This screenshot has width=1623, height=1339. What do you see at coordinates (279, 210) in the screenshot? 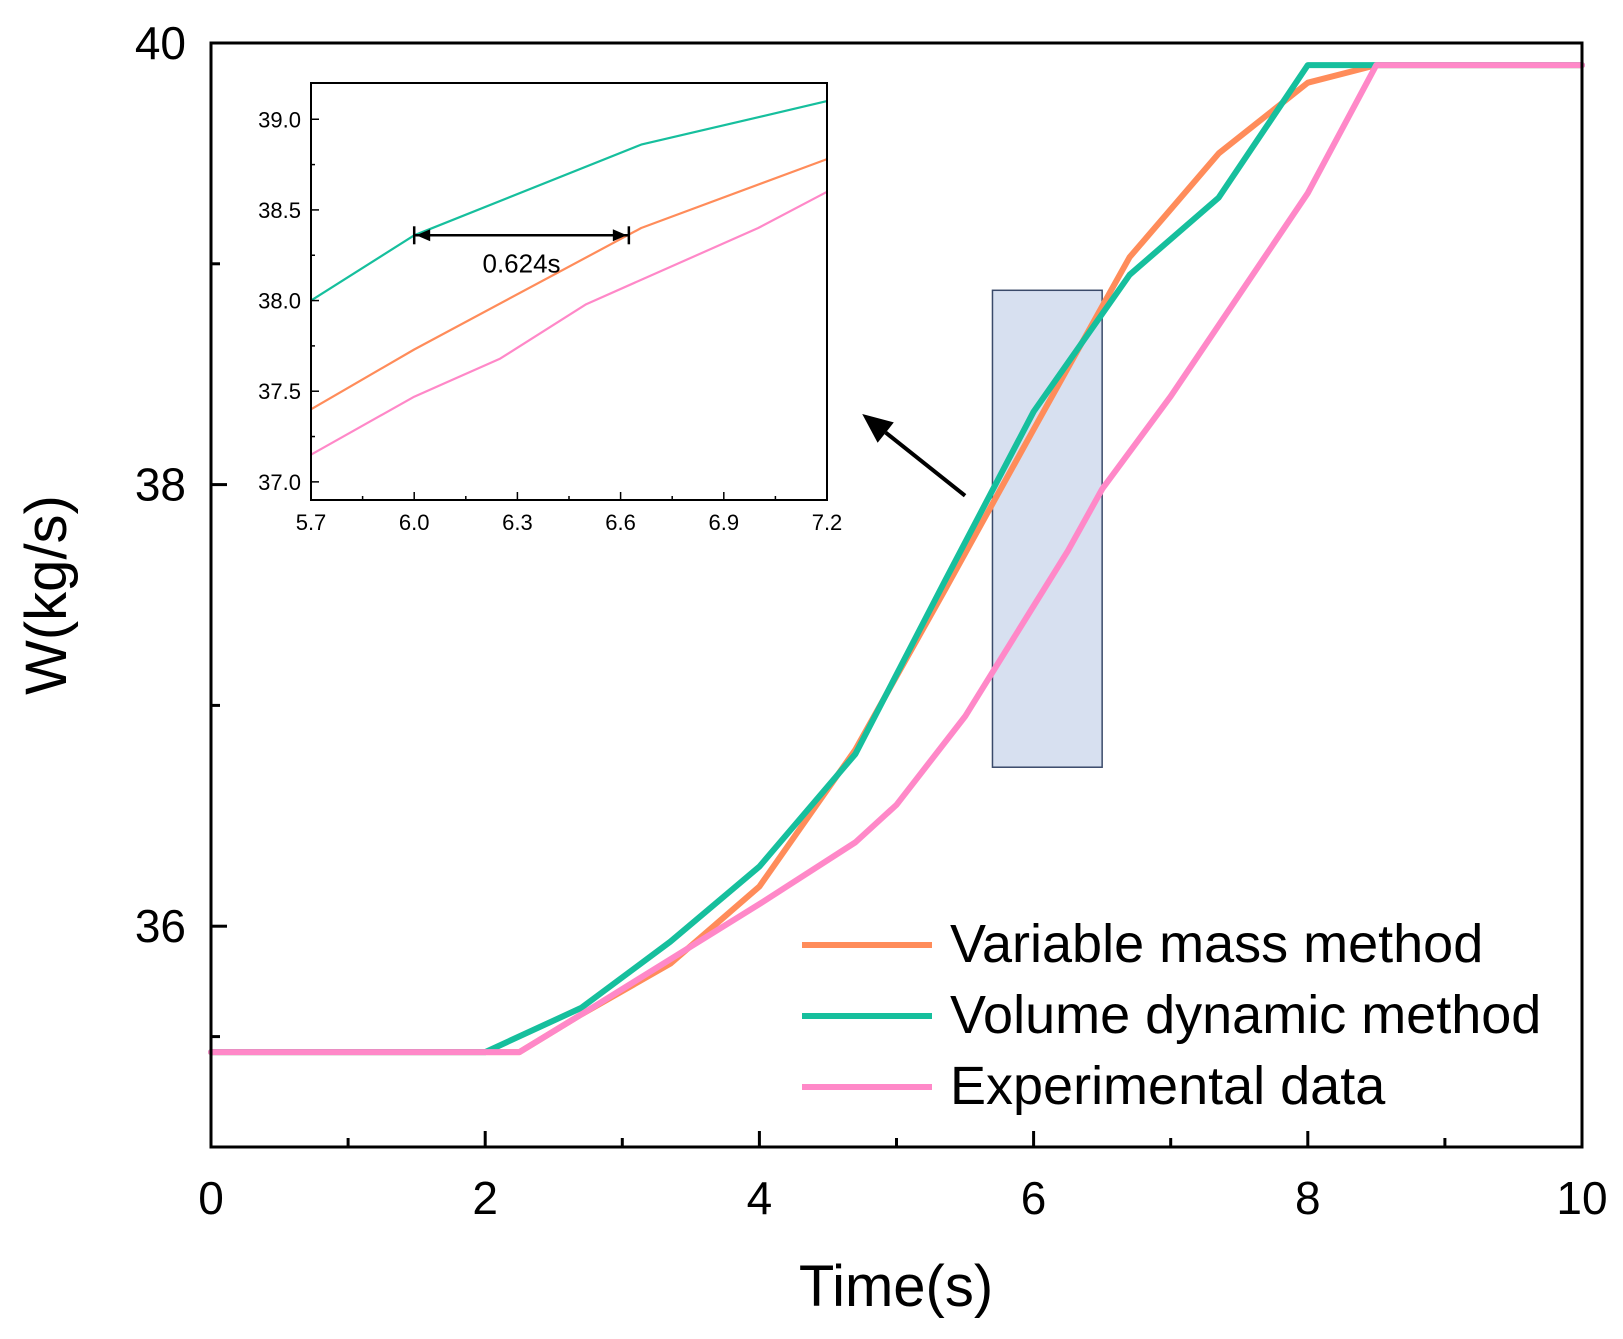
I see `inset-y-tick-label: 38.5` at bounding box center [279, 210].